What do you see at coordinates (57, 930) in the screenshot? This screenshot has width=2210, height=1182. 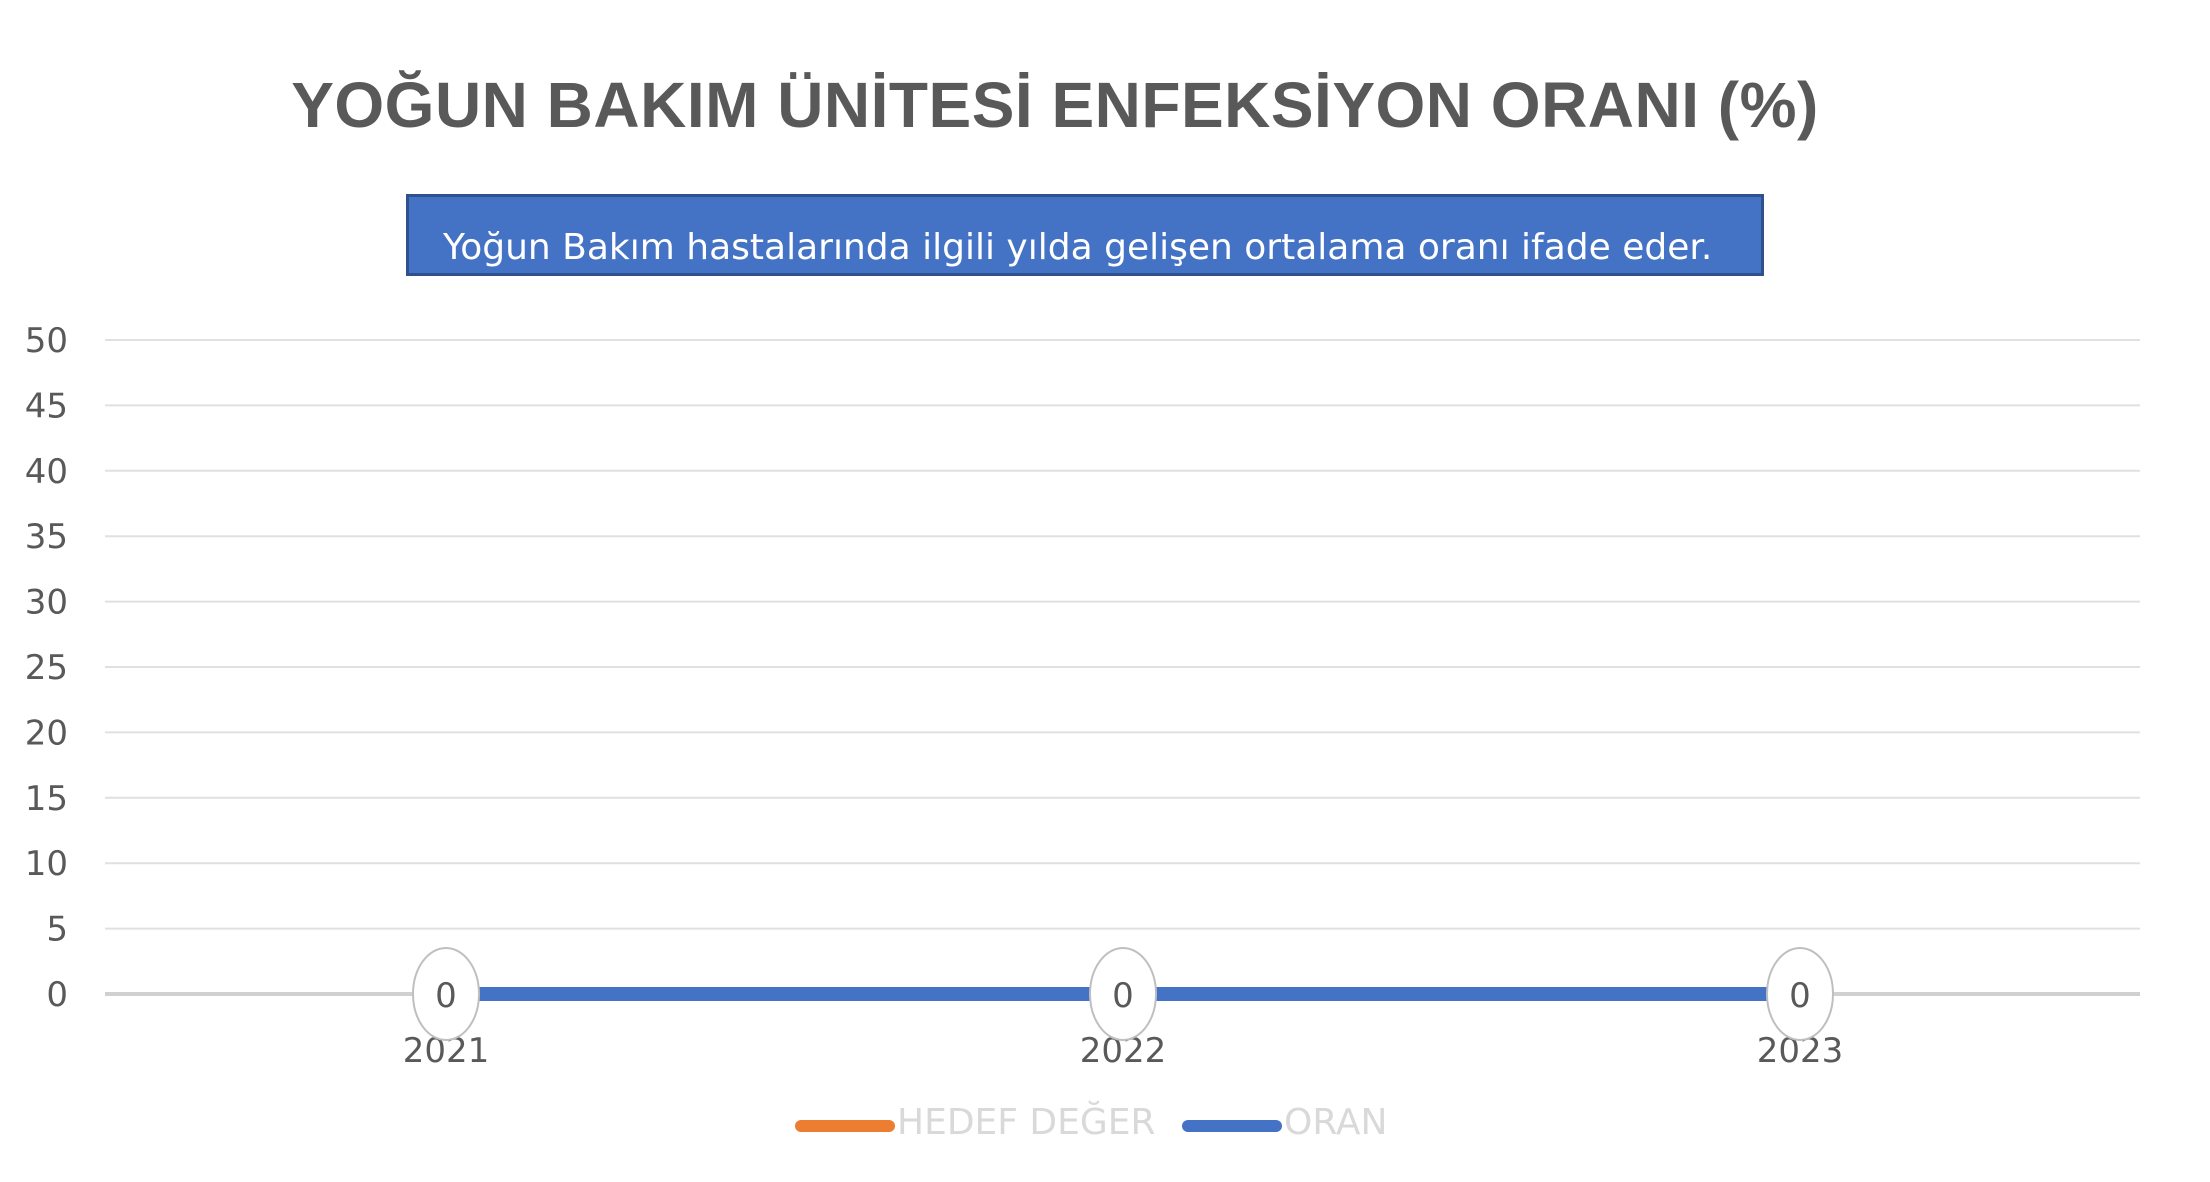 I see `y-tick-label: 5` at bounding box center [57, 930].